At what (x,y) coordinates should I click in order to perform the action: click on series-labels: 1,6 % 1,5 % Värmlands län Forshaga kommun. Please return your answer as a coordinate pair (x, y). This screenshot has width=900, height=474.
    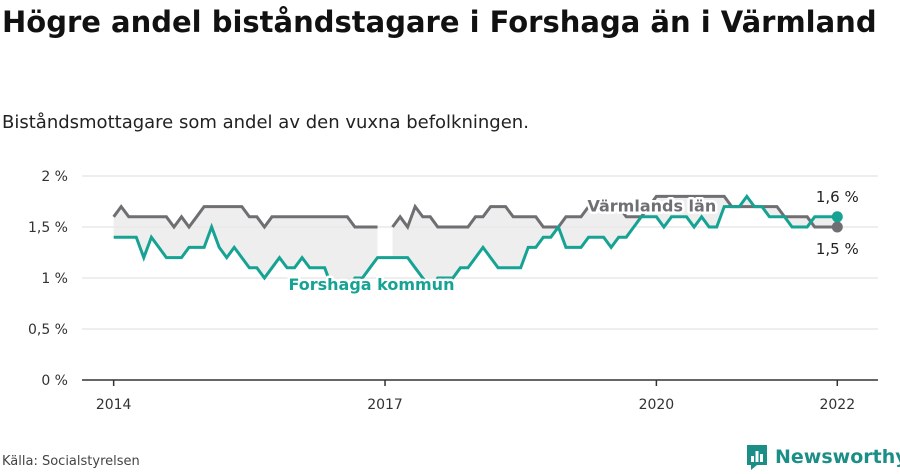
    Looking at the image, I should click on (572, 242).